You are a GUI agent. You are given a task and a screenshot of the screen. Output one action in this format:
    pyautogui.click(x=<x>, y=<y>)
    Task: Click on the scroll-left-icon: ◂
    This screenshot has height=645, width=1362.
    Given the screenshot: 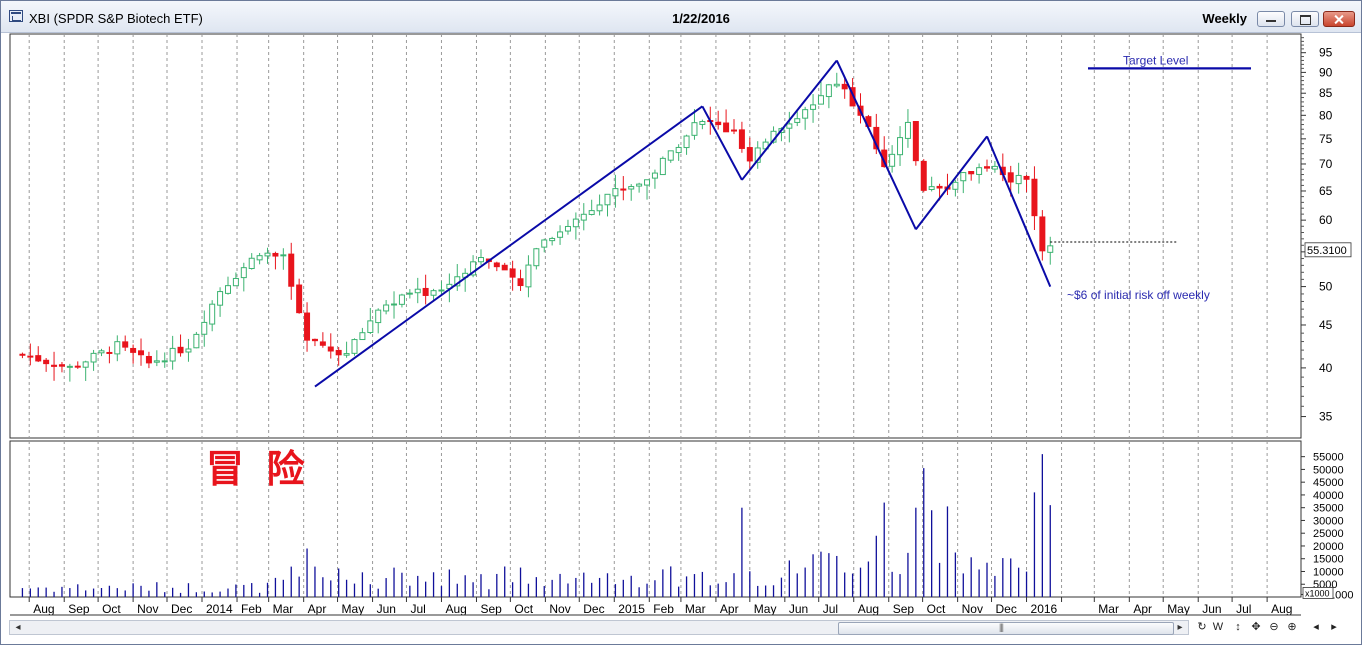 What is the action you would take?
    pyautogui.click(x=18, y=627)
    